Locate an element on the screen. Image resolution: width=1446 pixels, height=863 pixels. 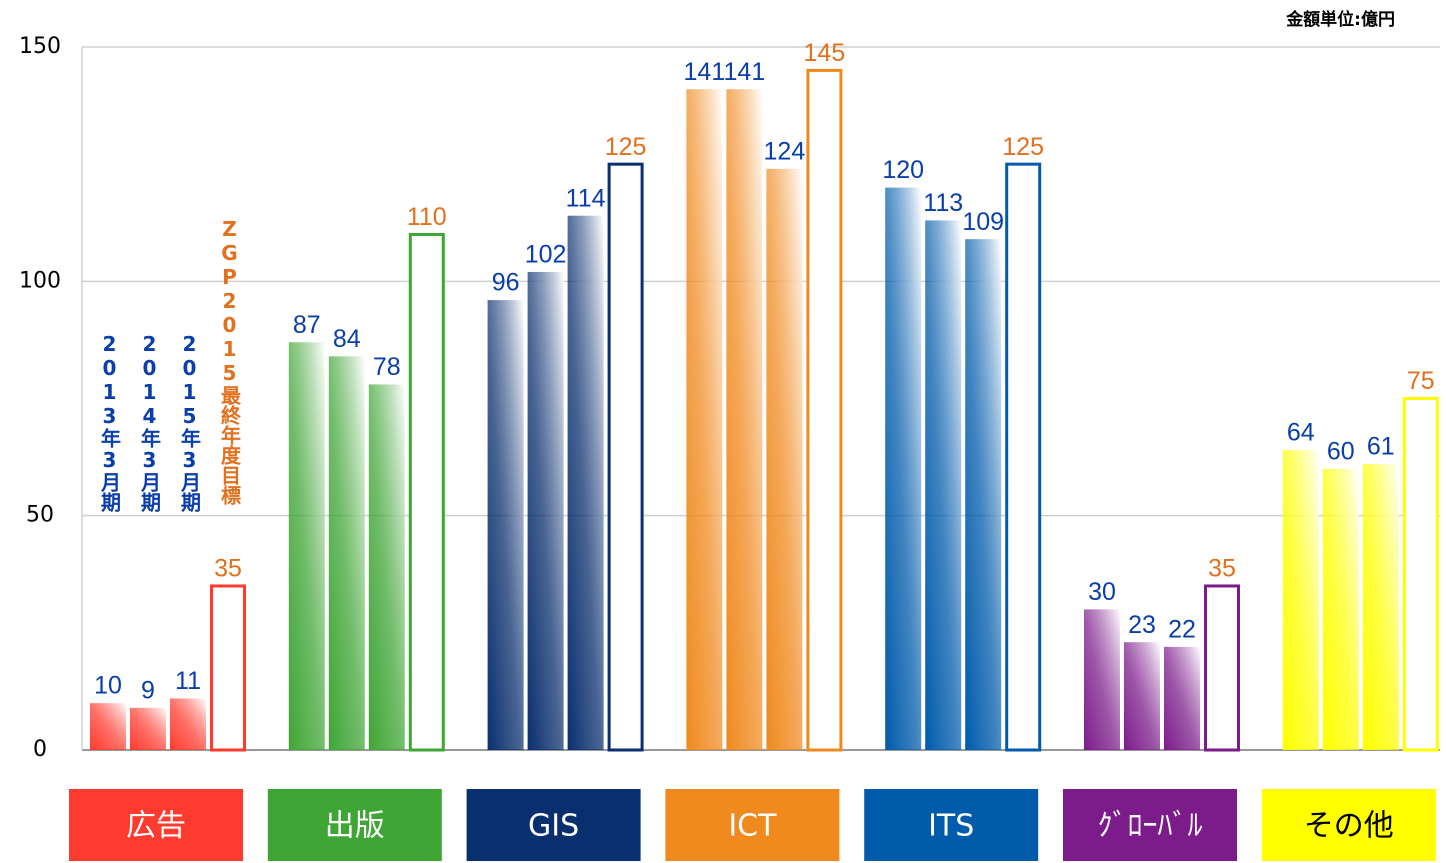
category-label: 広告 is located at coordinates (156, 826).